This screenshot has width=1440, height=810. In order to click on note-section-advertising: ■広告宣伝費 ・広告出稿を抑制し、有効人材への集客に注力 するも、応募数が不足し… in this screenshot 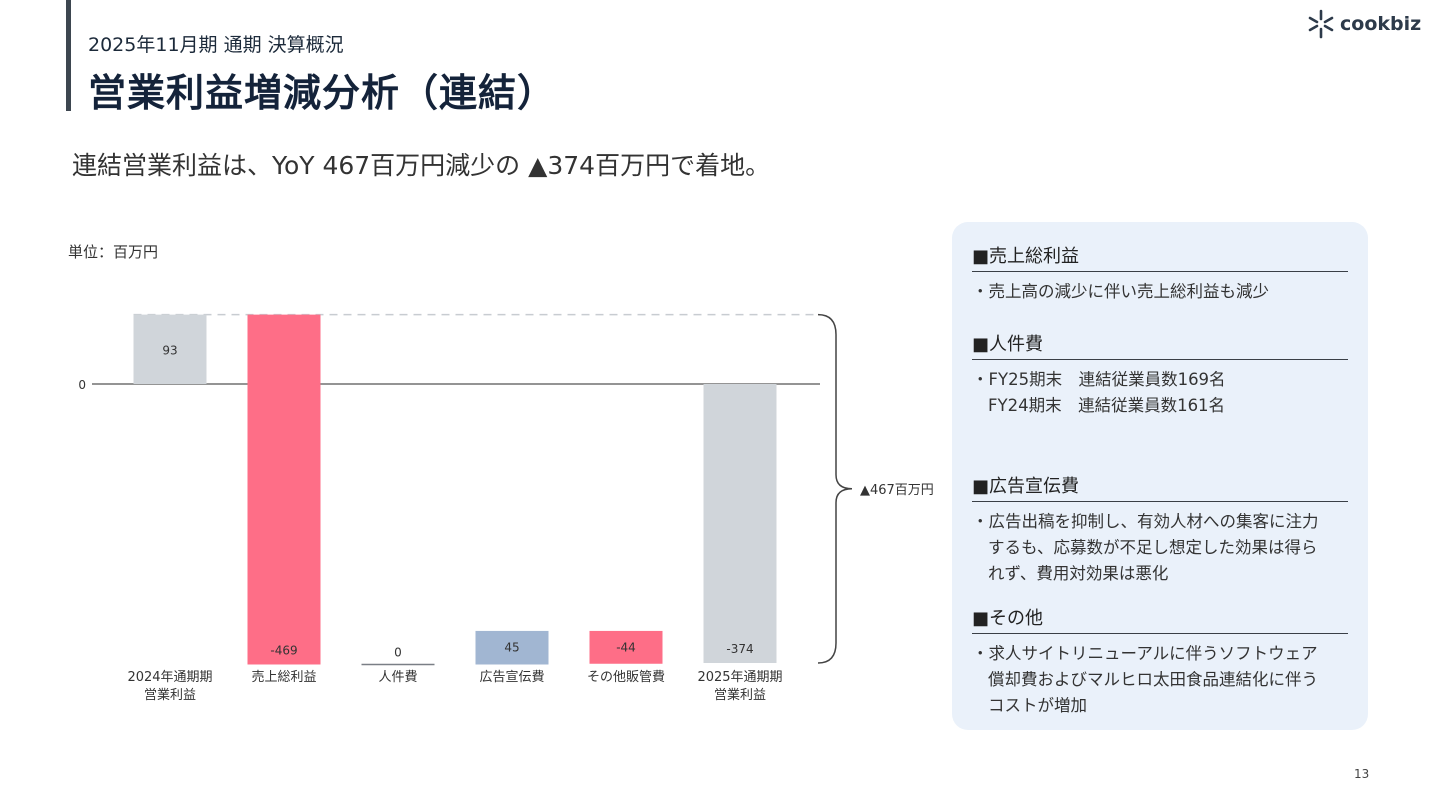, I will do `click(1160, 529)`.